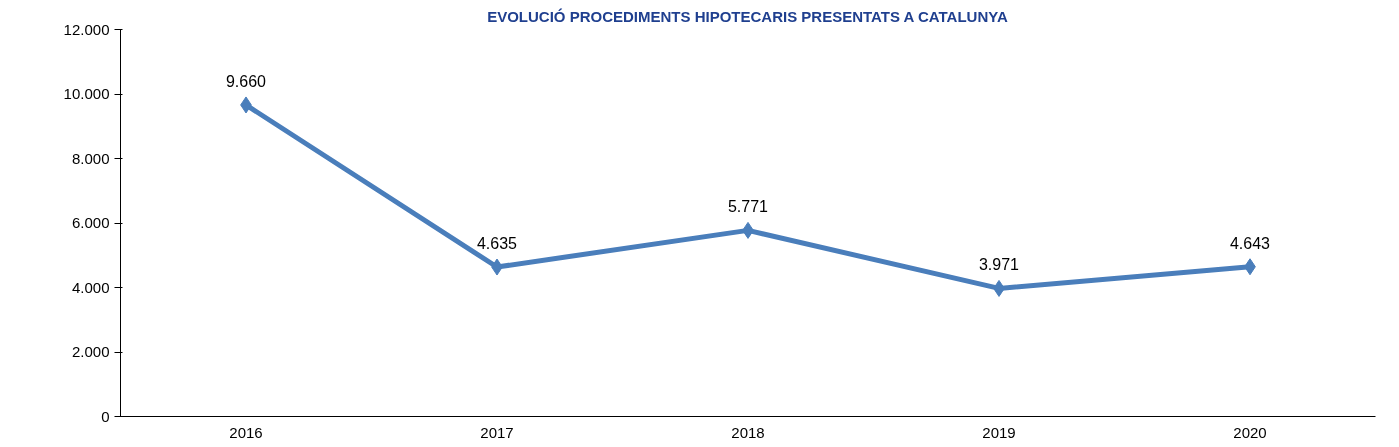 Image resolution: width=1399 pixels, height=447 pixels. What do you see at coordinates (86, 29) in the screenshot?
I see `y-tick-label: 12.000` at bounding box center [86, 29].